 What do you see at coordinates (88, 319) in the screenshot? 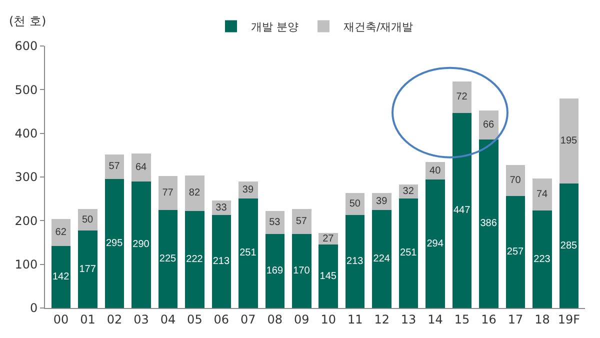
I see `x-tick-label: 01` at bounding box center [88, 319].